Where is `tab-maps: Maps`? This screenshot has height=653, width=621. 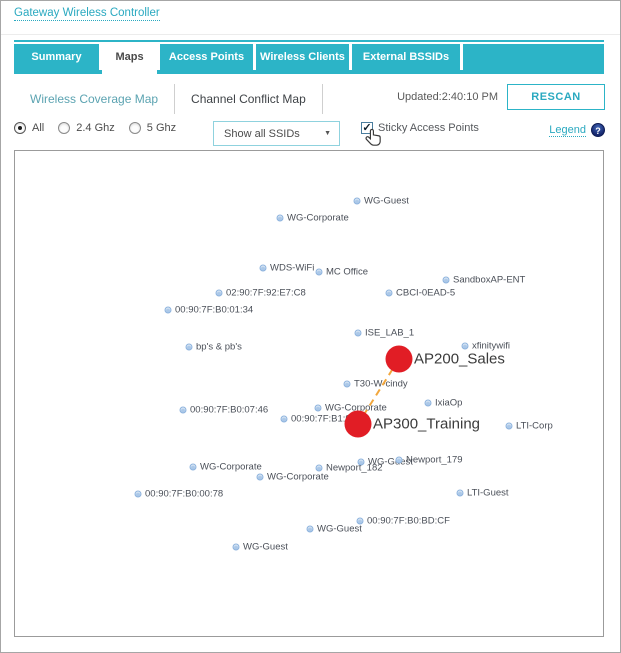 tab-maps: Maps is located at coordinates (129, 59).